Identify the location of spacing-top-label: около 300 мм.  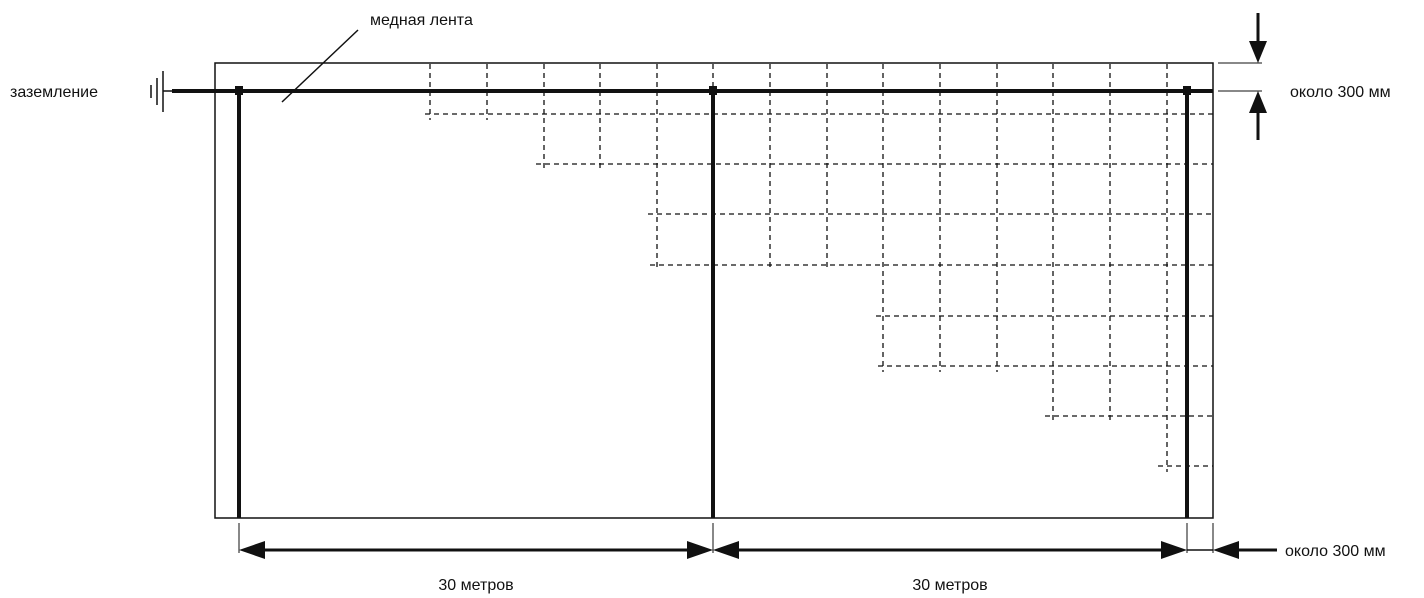
(1340, 92).